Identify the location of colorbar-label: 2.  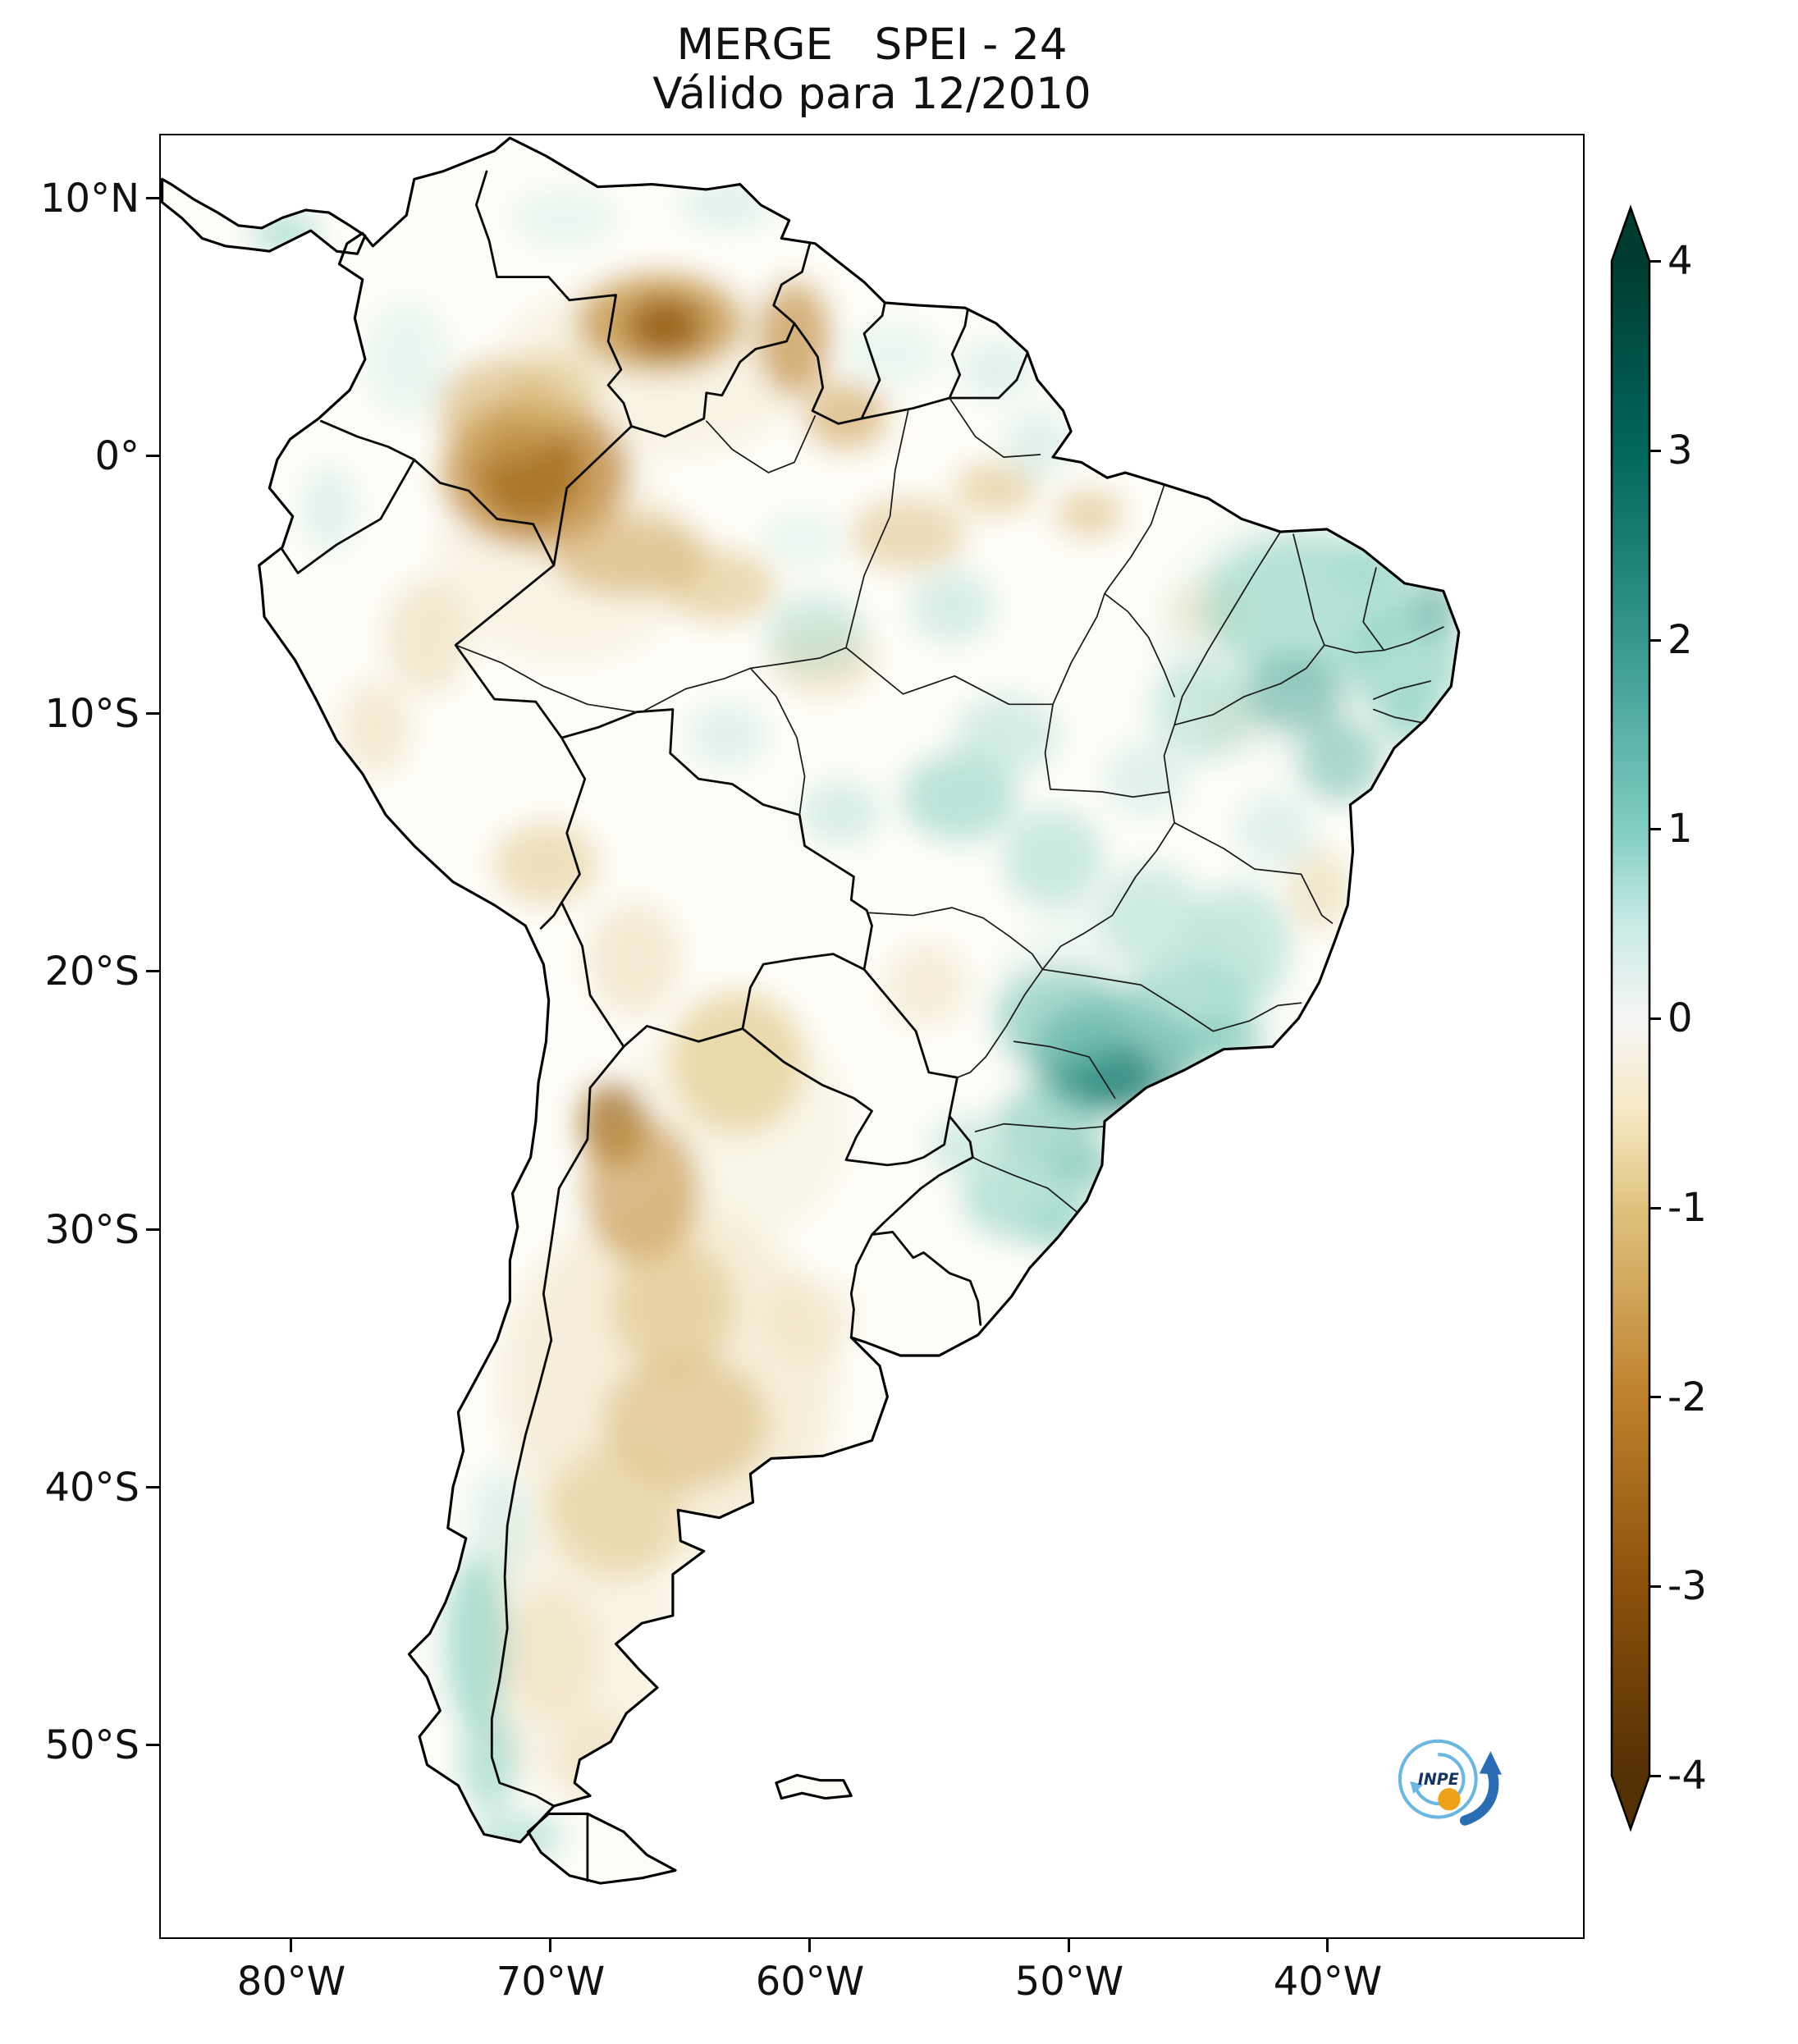
(1680, 640).